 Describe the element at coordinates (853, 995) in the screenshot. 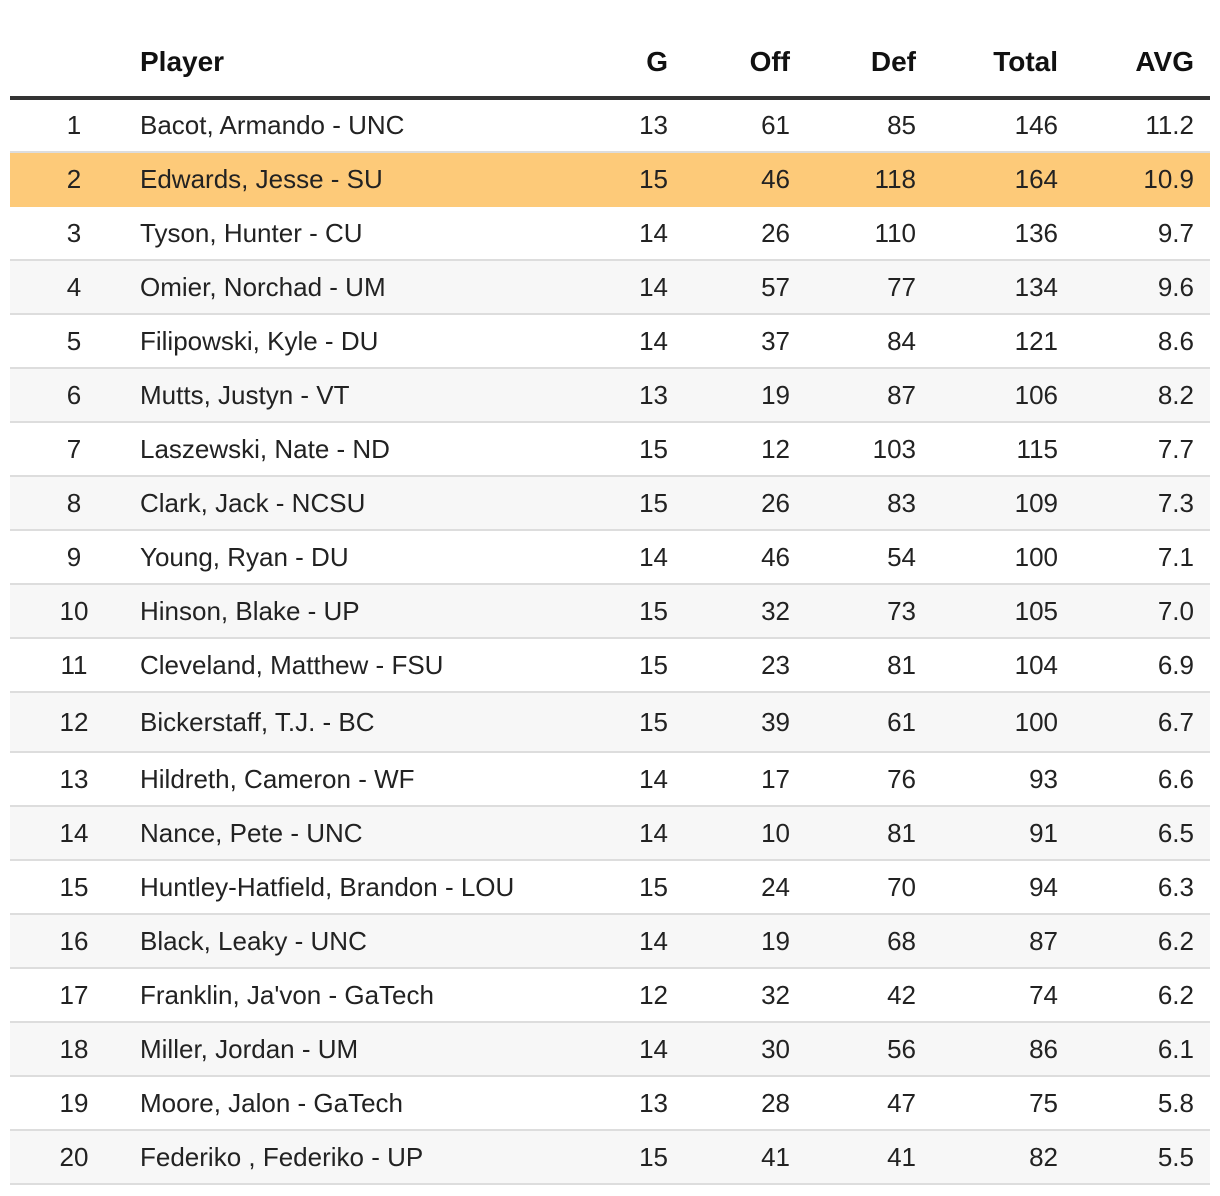

I see `cell-defensive: 42` at that location.